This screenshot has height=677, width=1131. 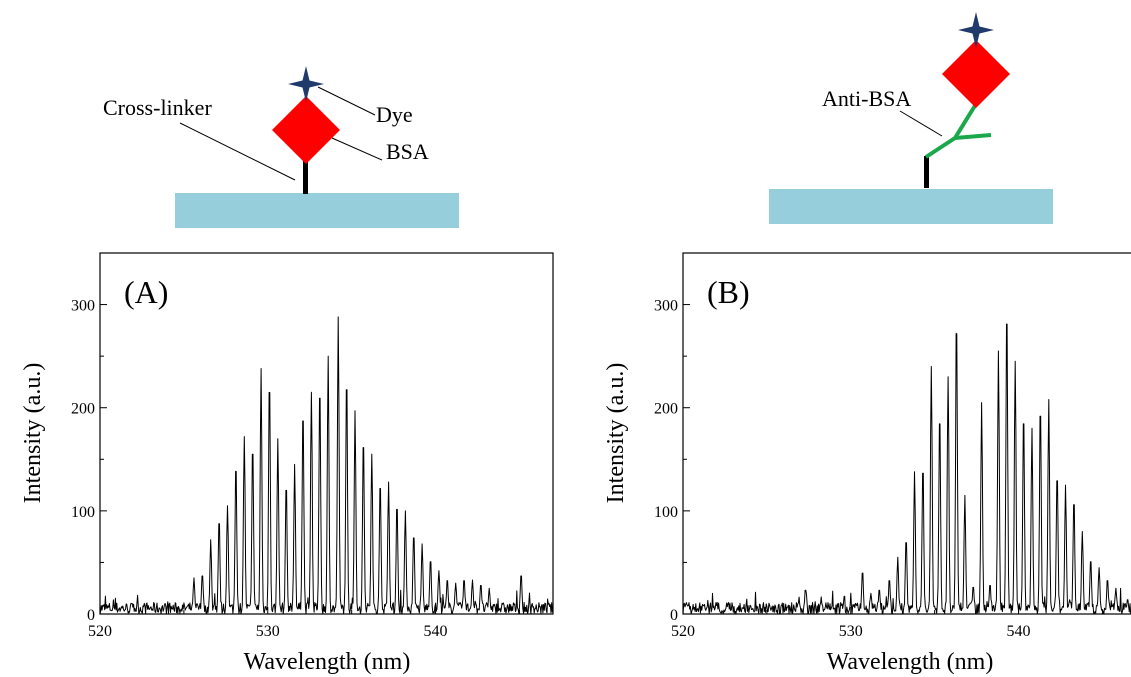 What do you see at coordinates (616, 433) in the screenshot?
I see `y-axis-title-b: Intensity (a.u.)` at bounding box center [616, 433].